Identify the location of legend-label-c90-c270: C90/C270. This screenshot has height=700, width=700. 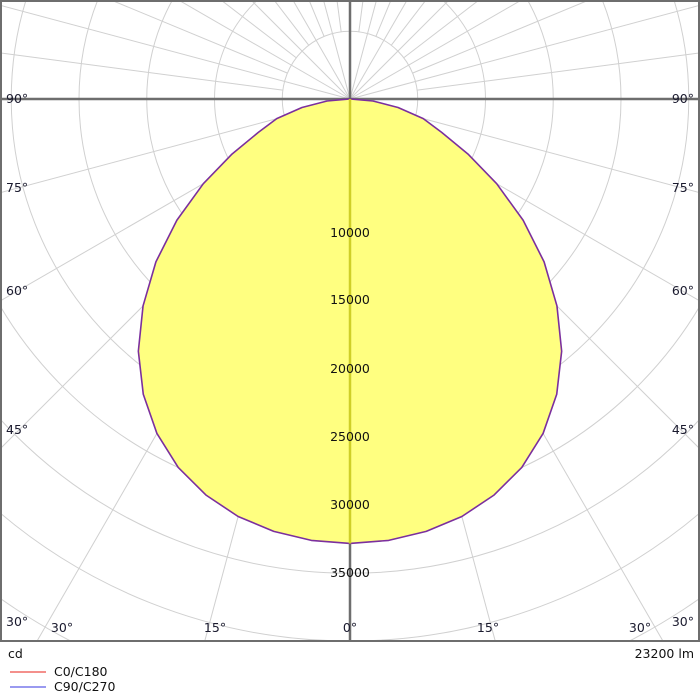
(85, 686).